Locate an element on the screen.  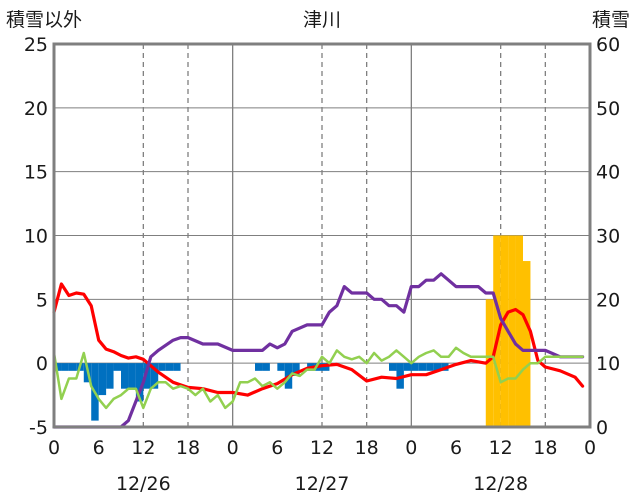
left-y-tick-label: 5 is located at coordinates (42, 300).